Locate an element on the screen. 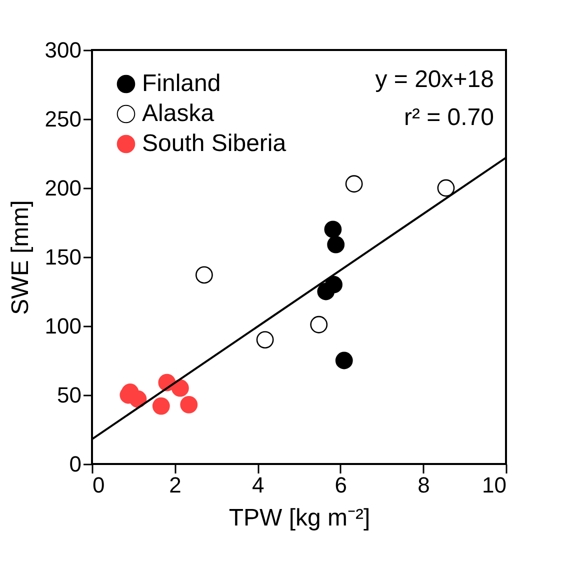 The width and height of the screenshot is (574, 562). y-tick-label: 300 is located at coordinates (63, 50).